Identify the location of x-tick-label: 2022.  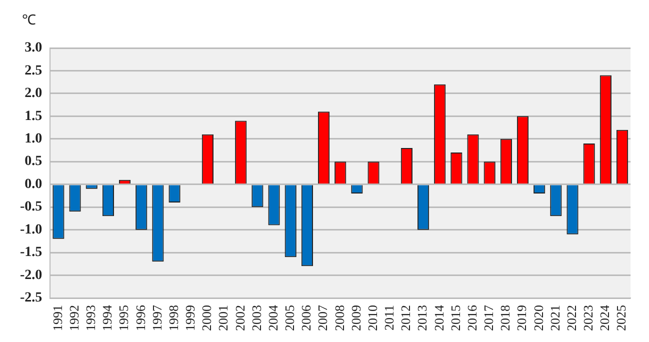
(571, 318).